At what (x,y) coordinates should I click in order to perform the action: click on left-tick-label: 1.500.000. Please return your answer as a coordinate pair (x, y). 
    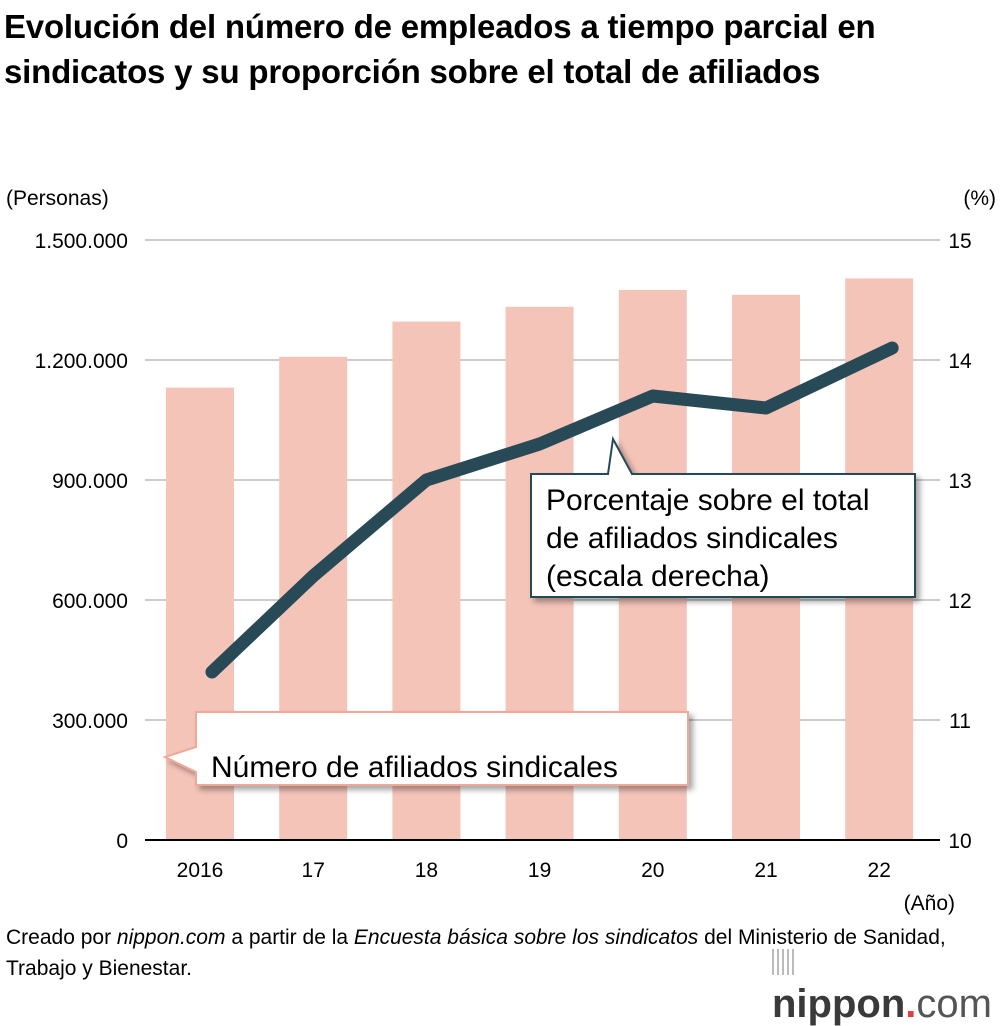
    Looking at the image, I should click on (81, 241).